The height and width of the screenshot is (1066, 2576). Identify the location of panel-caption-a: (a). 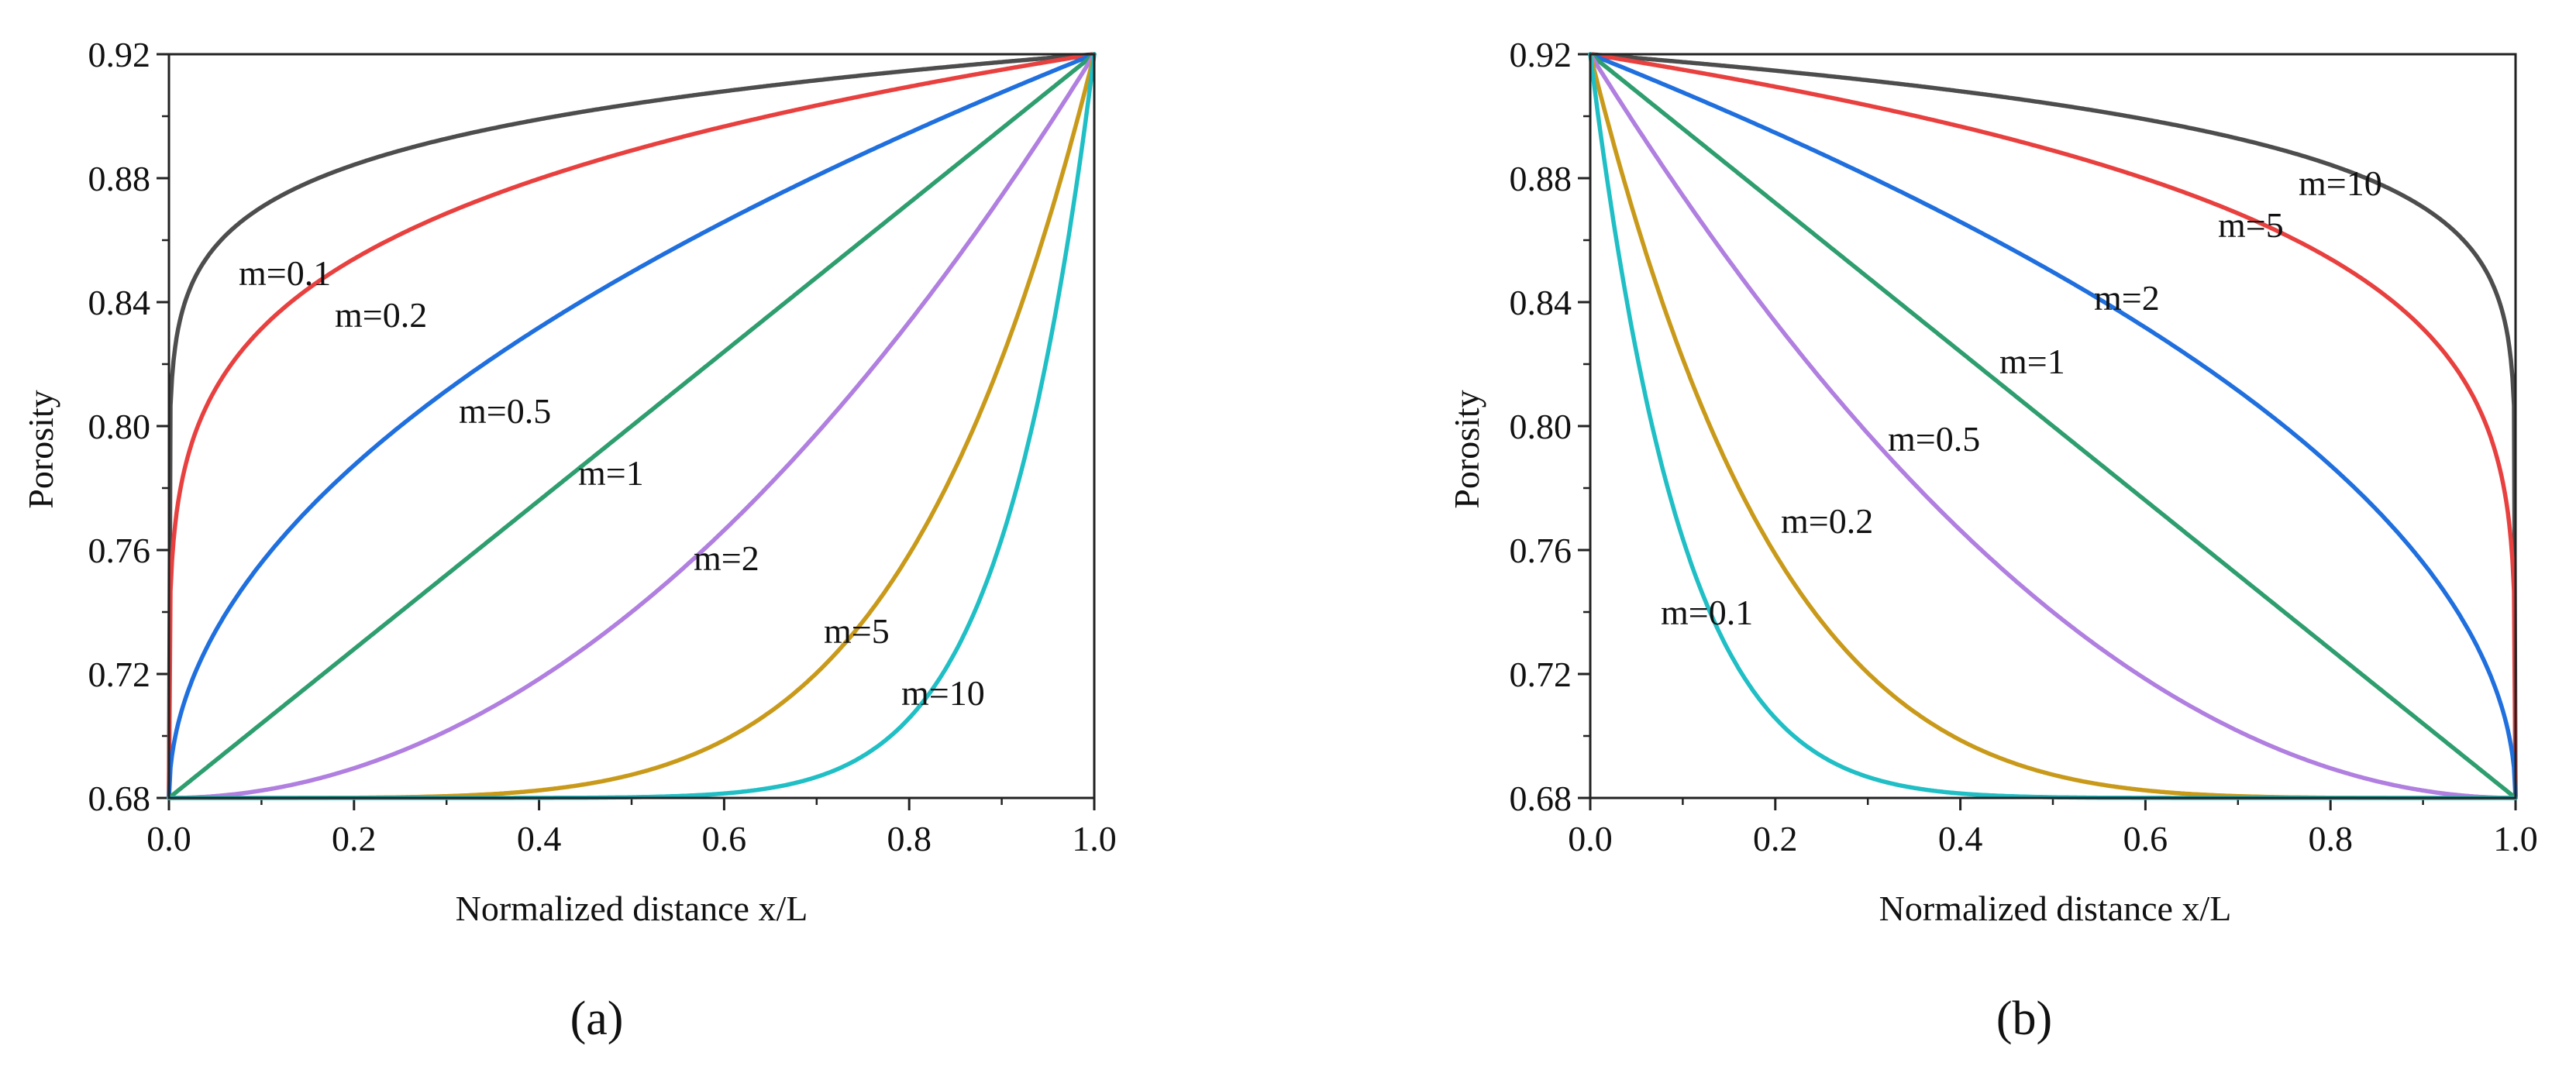
(597, 1018).